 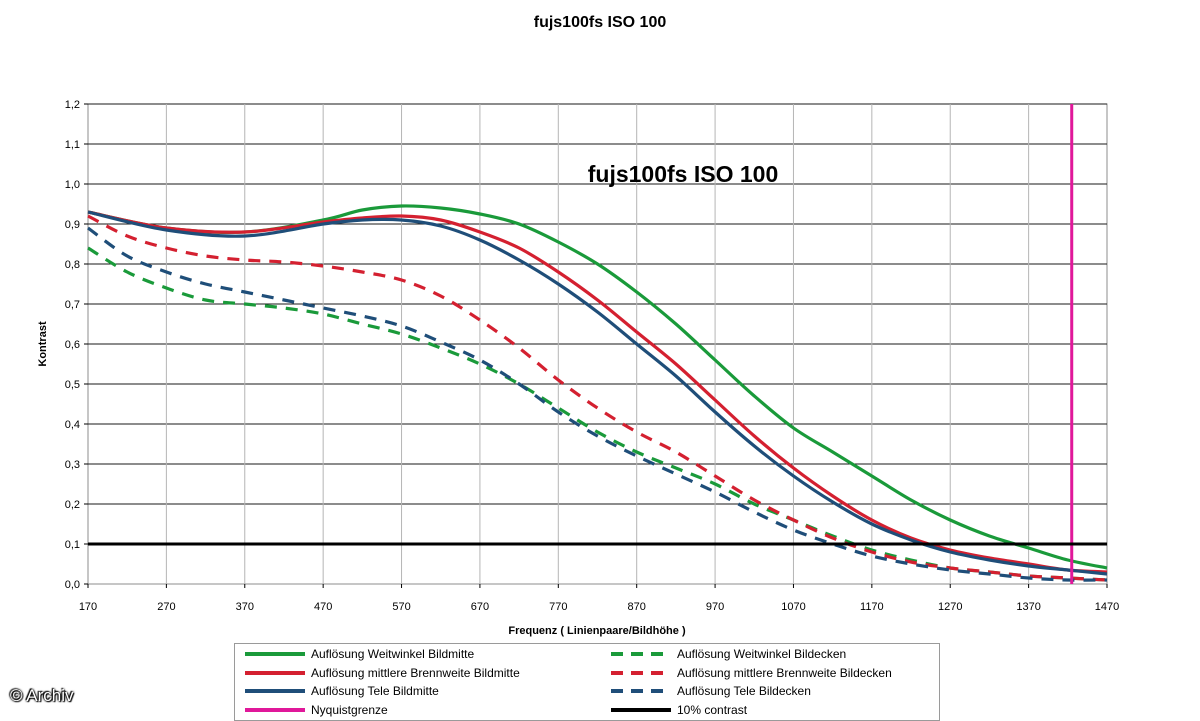 I want to click on y-axis-label: Kontrast, so click(x=43, y=344).